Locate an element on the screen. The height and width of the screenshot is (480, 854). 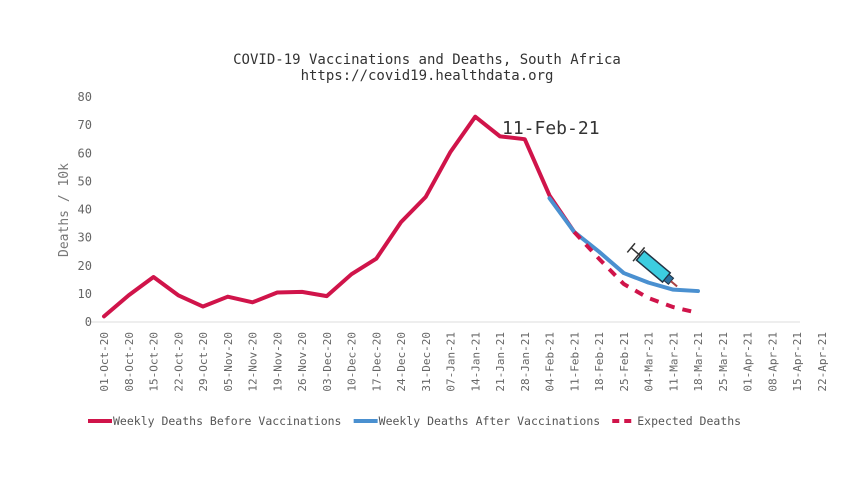
x-tick-label: 22-Oct-20 is located at coordinates (178, 362).